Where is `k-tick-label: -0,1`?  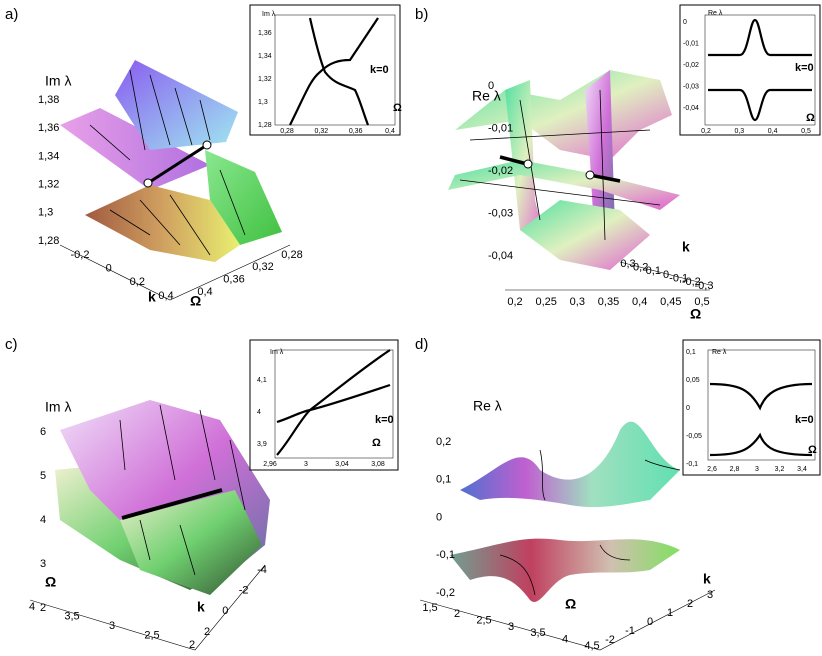
k-tick-label: -0,1 is located at coordinates (678, 279).